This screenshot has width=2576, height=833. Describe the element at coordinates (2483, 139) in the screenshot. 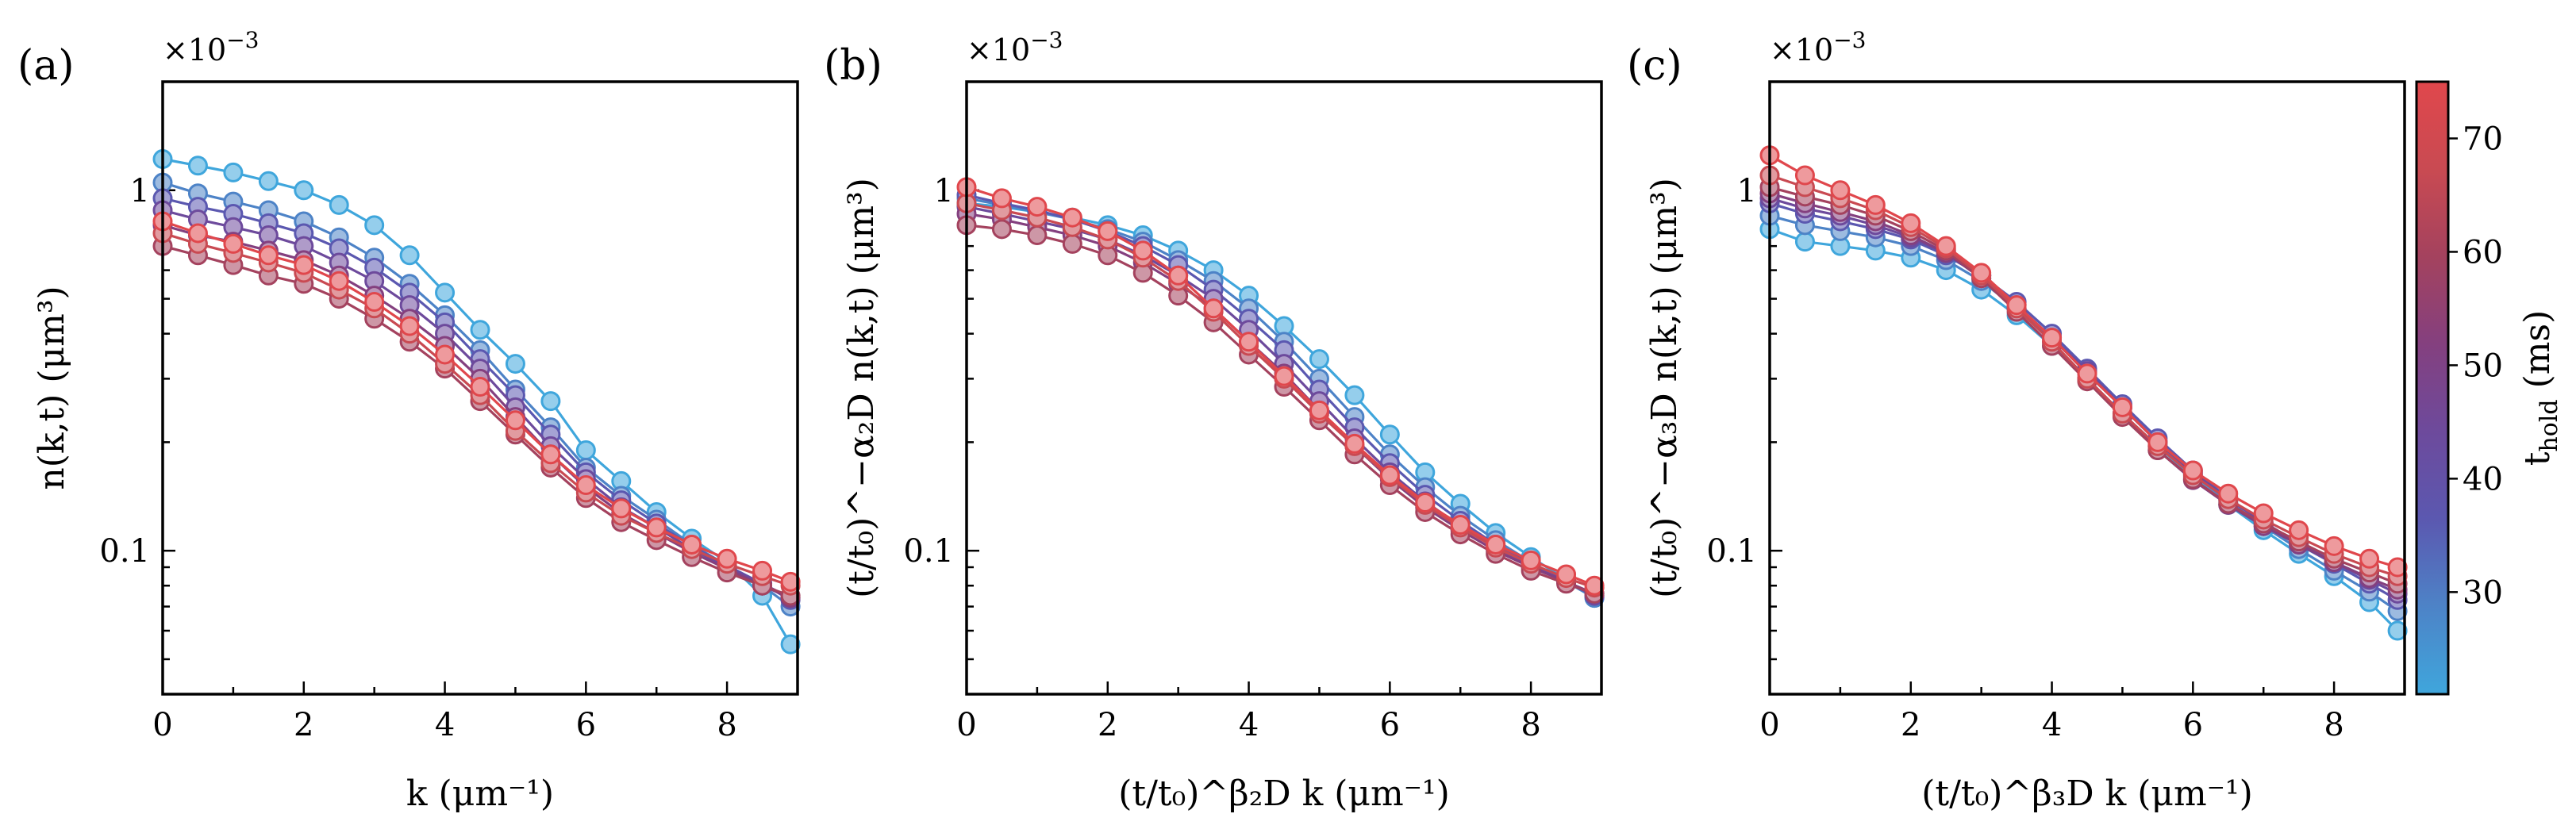

I see `colorbar-tick-label: 70` at that location.